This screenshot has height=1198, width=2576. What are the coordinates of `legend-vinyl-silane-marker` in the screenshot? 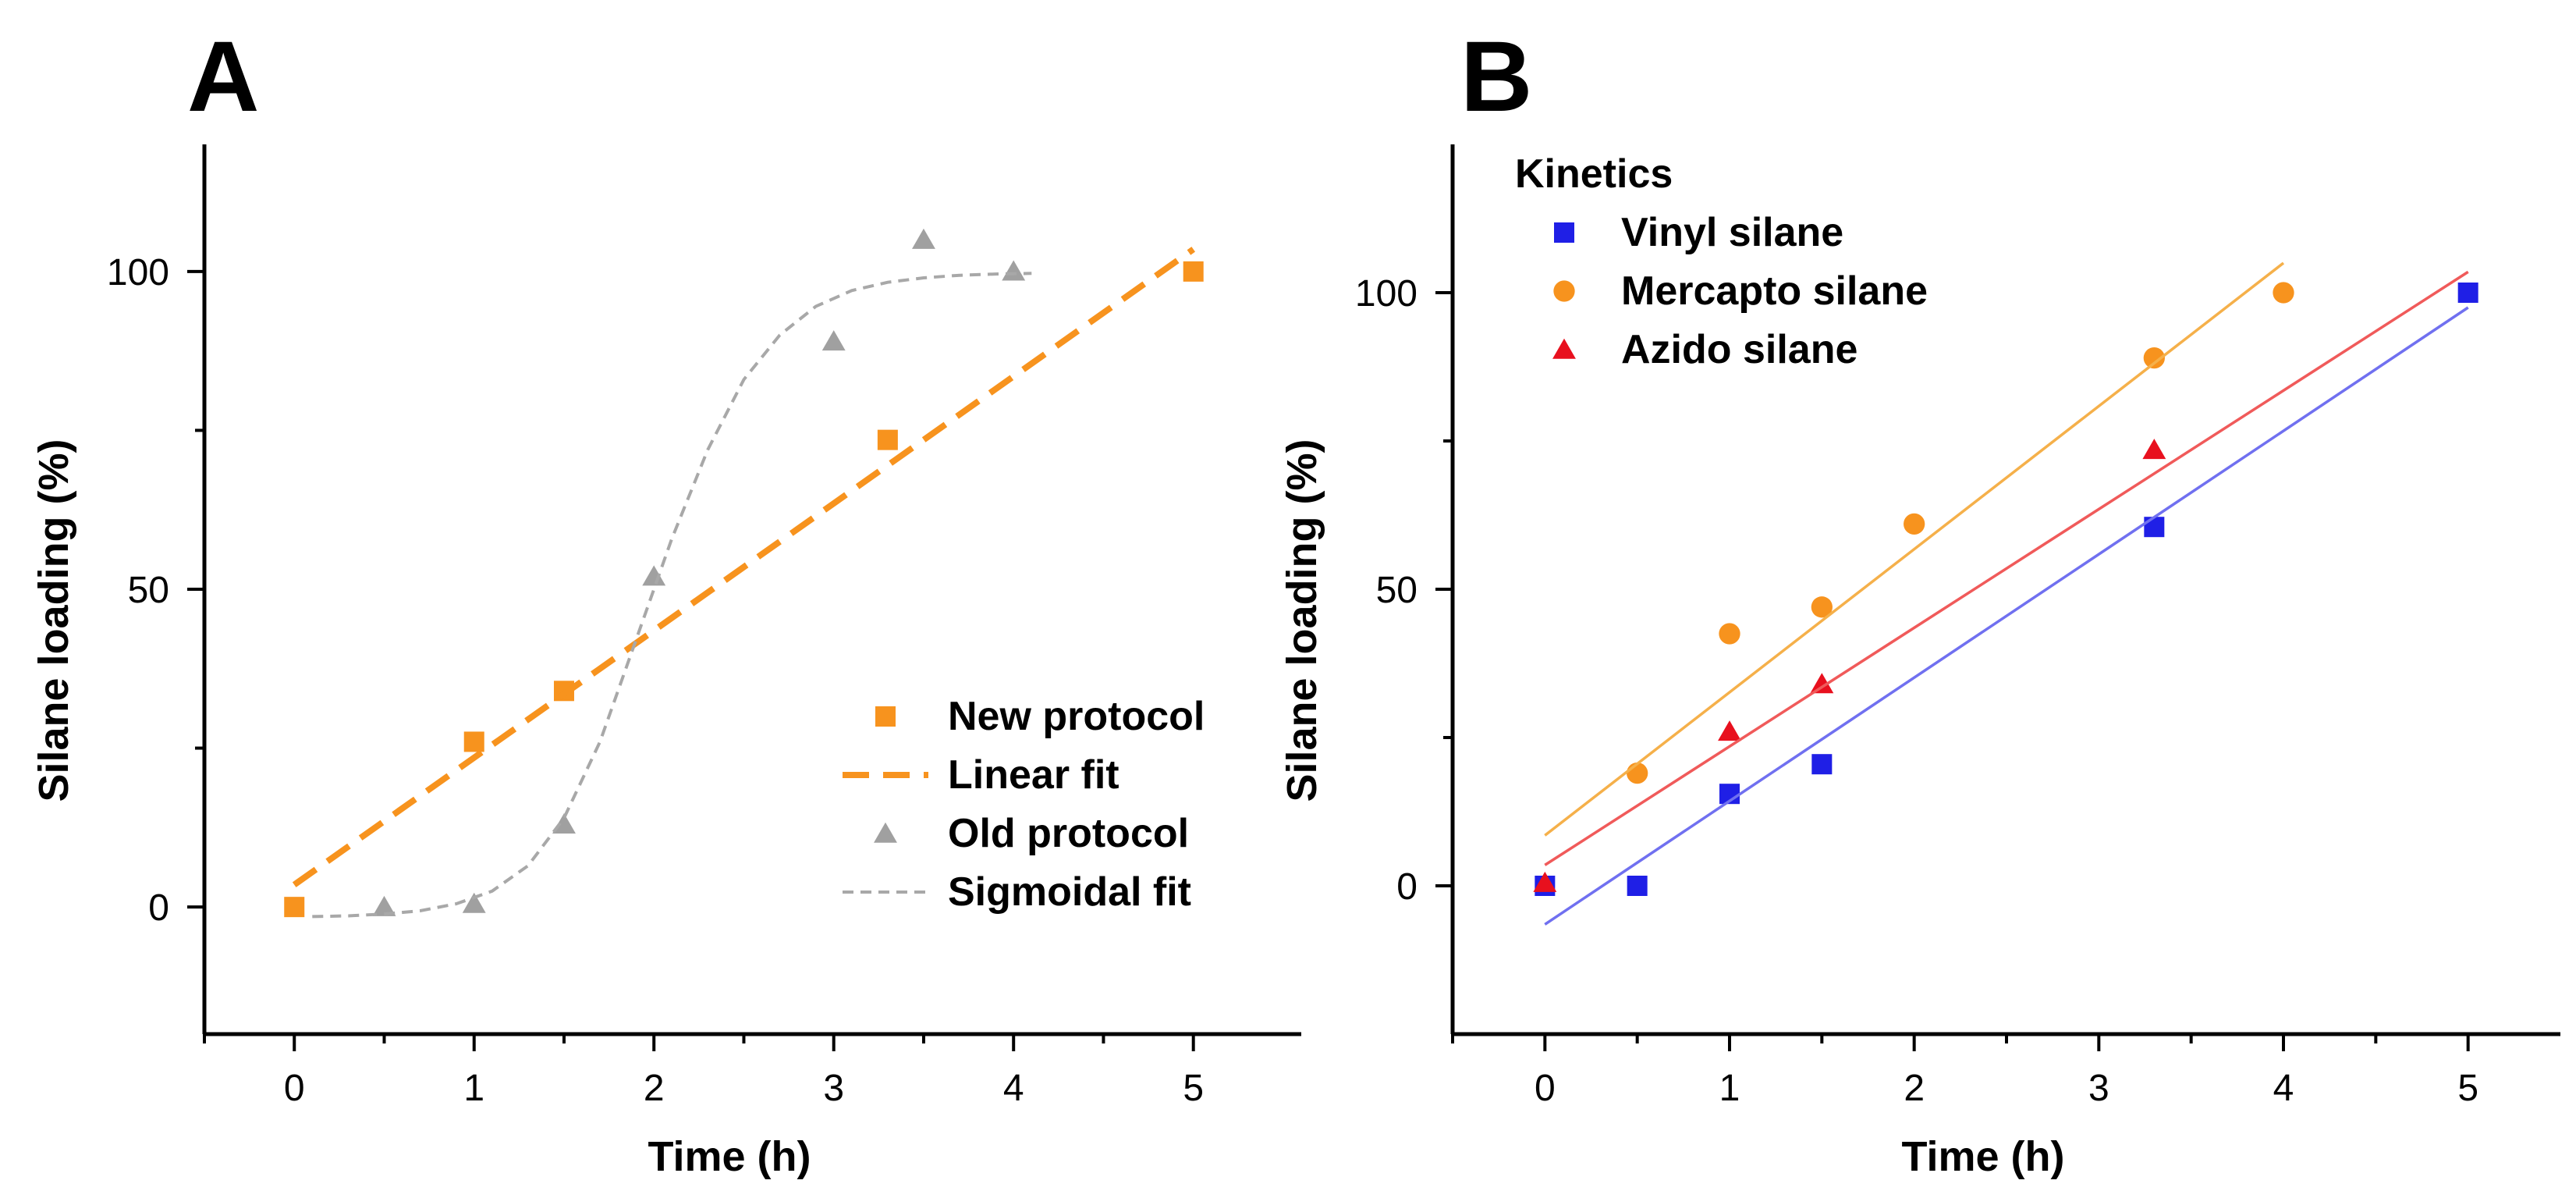 It's located at (1564, 232).